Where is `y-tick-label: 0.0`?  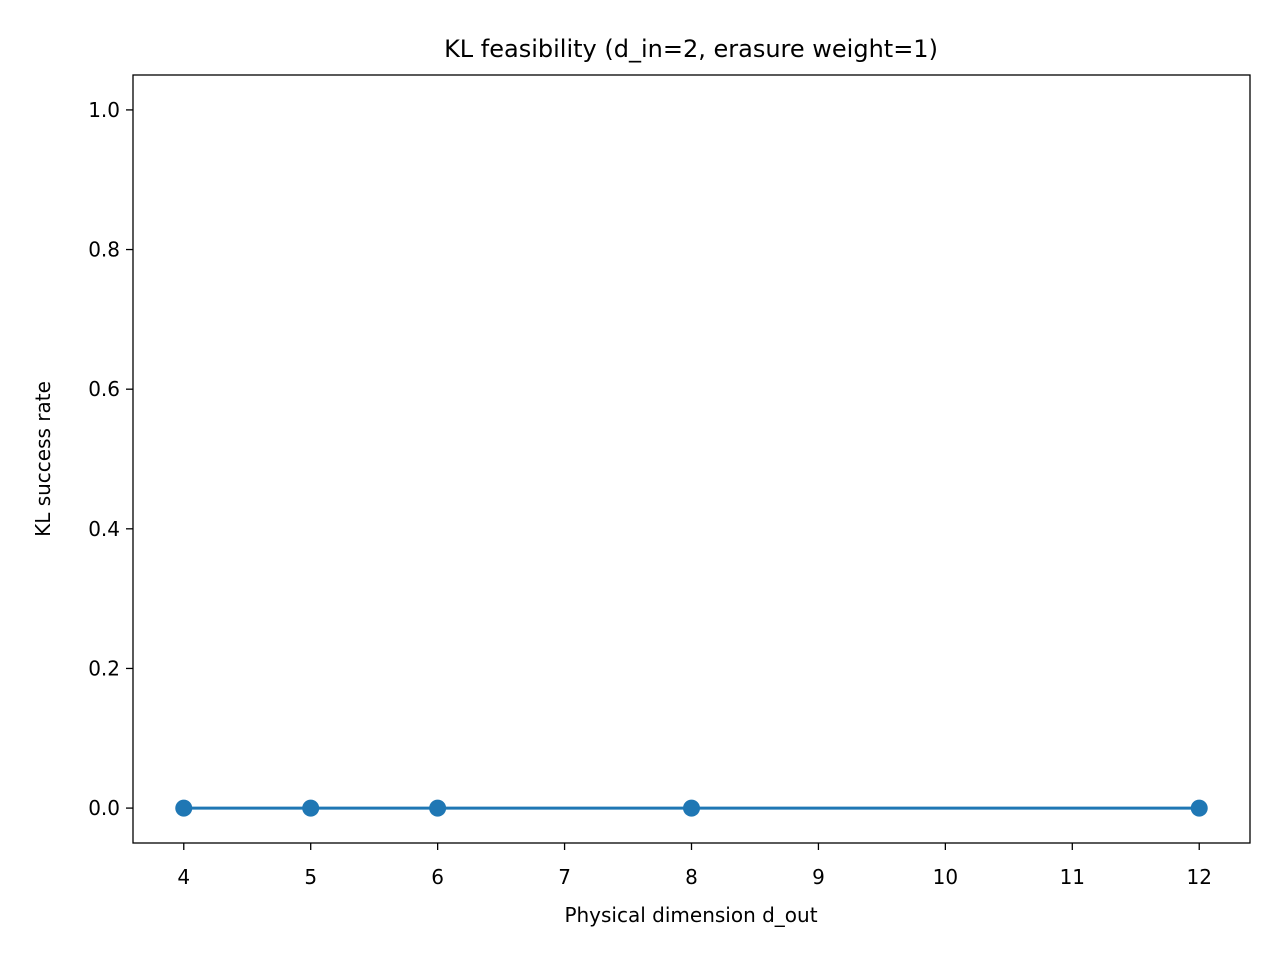 y-tick-label: 0.0 is located at coordinates (104, 808).